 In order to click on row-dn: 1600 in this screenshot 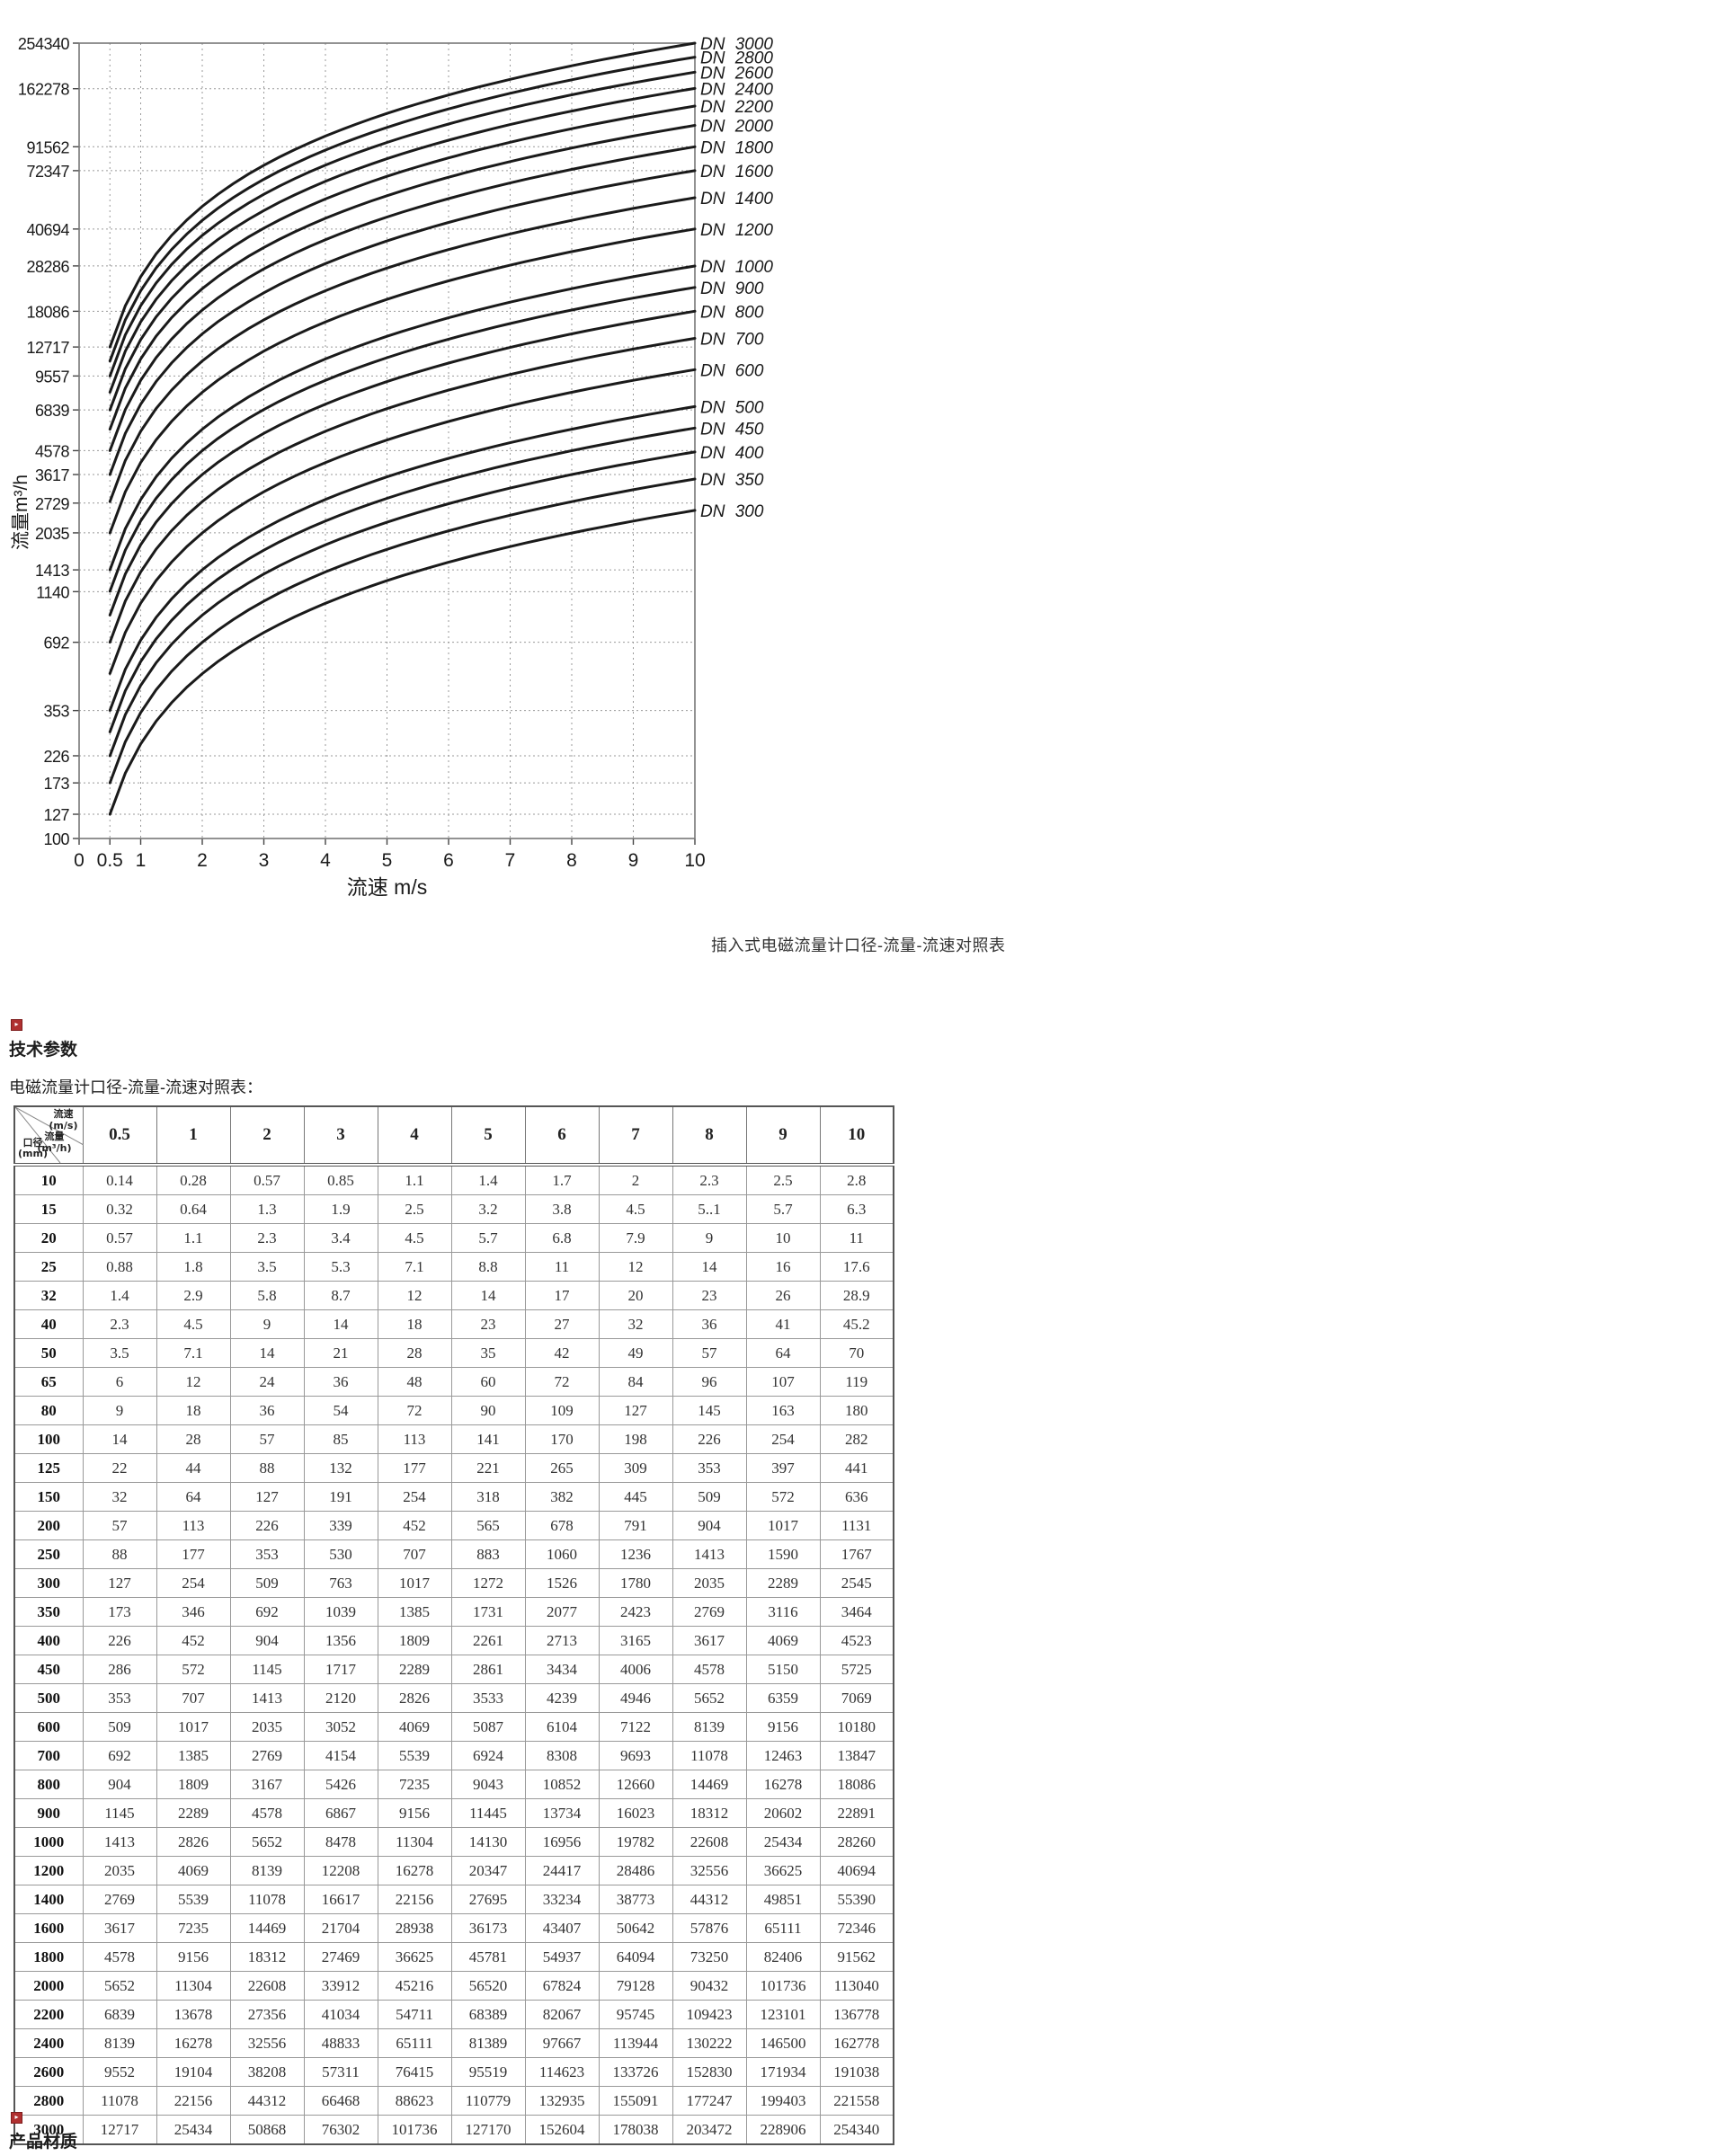, I will do `click(48, 1928)`.